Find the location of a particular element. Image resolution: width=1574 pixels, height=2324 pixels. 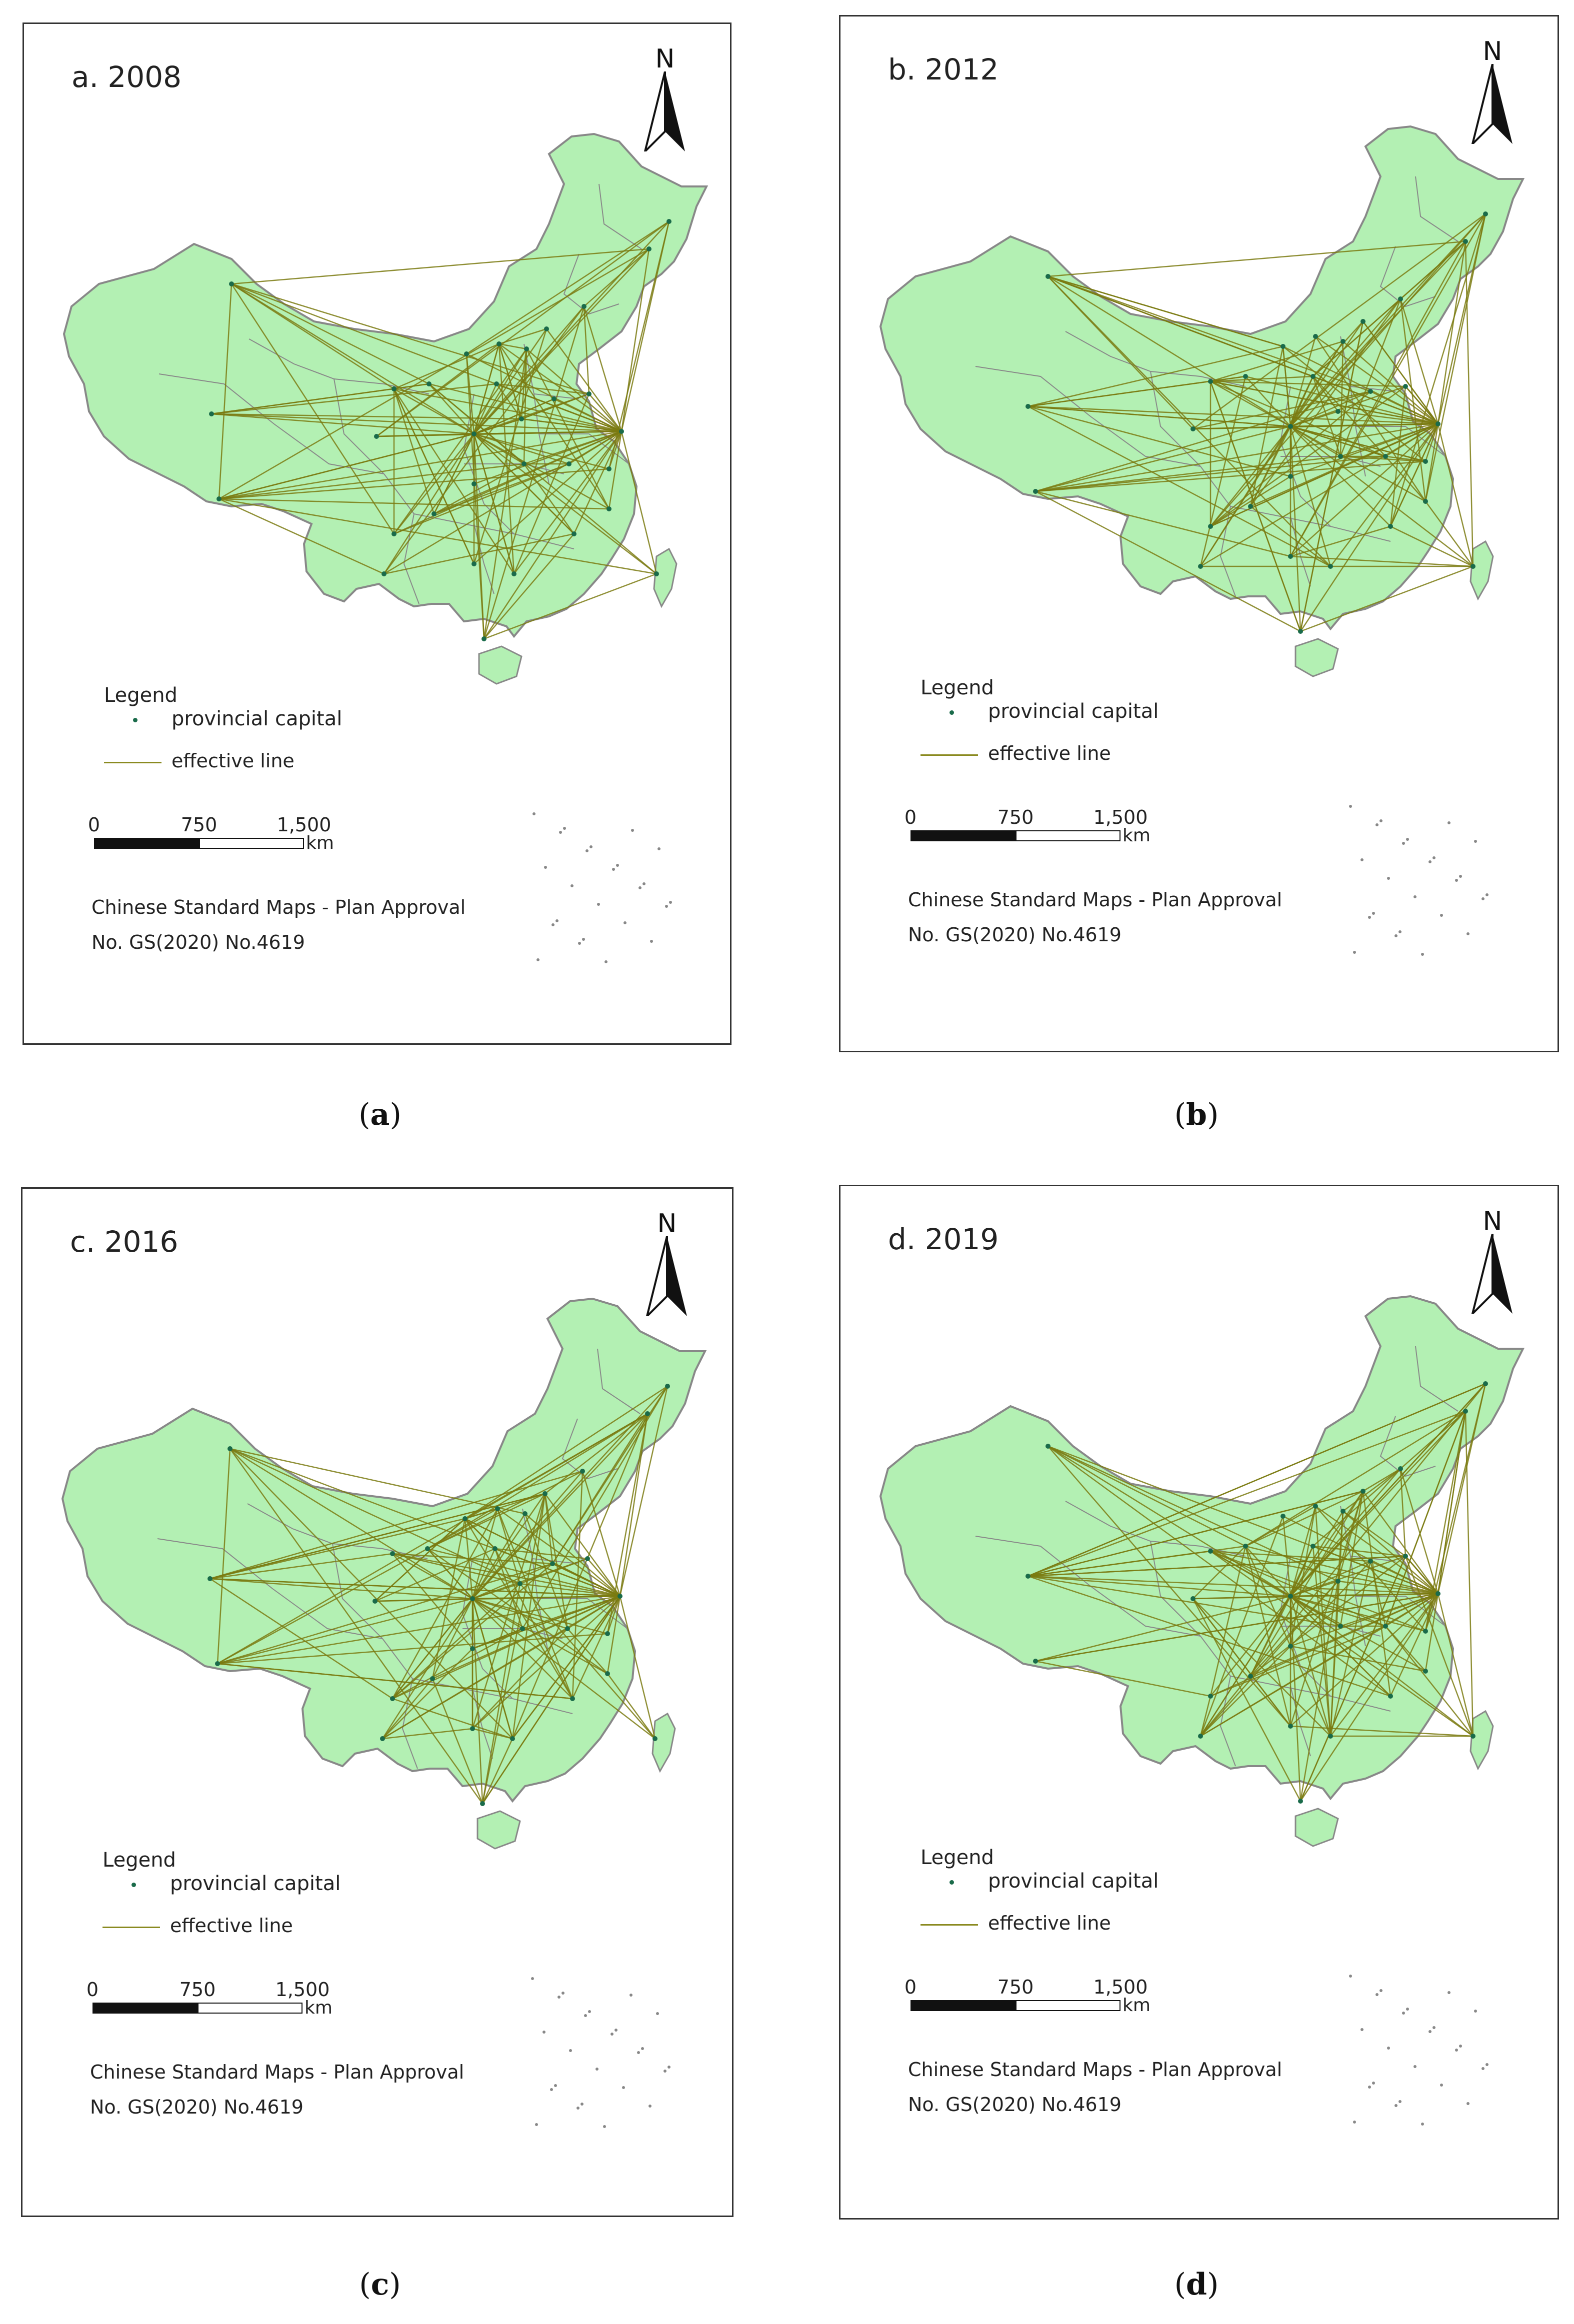

north-label-b: N is located at coordinates (1492, 51).